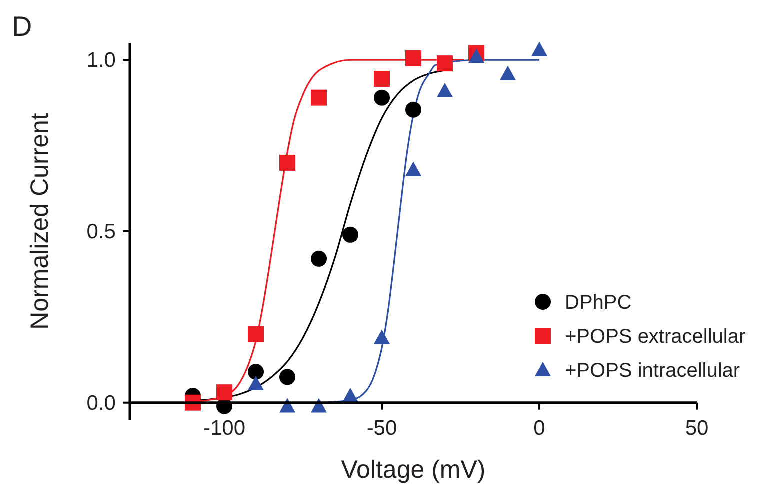 The height and width of the screenshot is (493, 778). Describe the element at coordinates (101, 232) in the screenshot. I see `y-tick-label: 0.5` at that location.